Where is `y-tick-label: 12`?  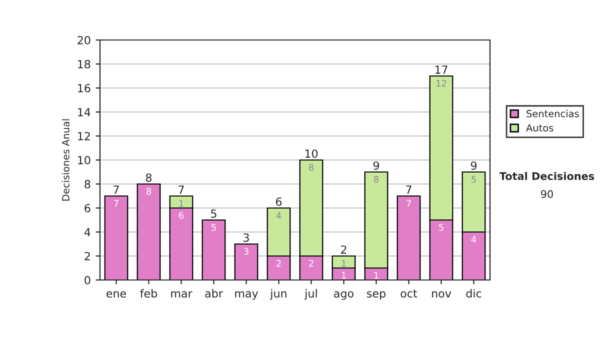
y-tick-label: 12 is located at coordinates (84, 136).